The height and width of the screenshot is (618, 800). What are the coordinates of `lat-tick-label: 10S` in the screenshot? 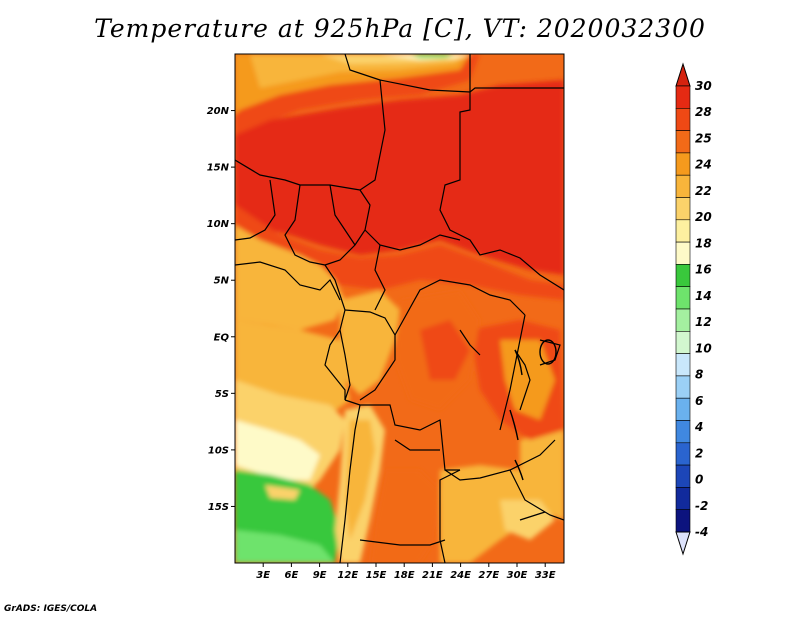 It's located at (218, 450).